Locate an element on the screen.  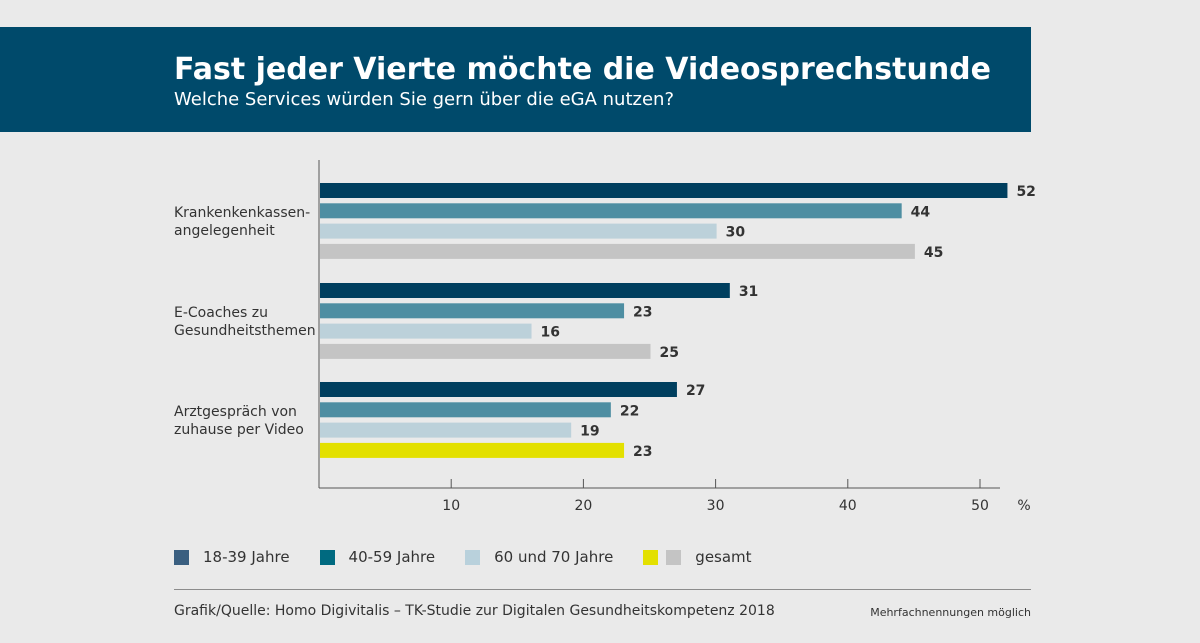
category-label: Krankenkenkassen-angelegenheit is located at coordinates (242, 222).